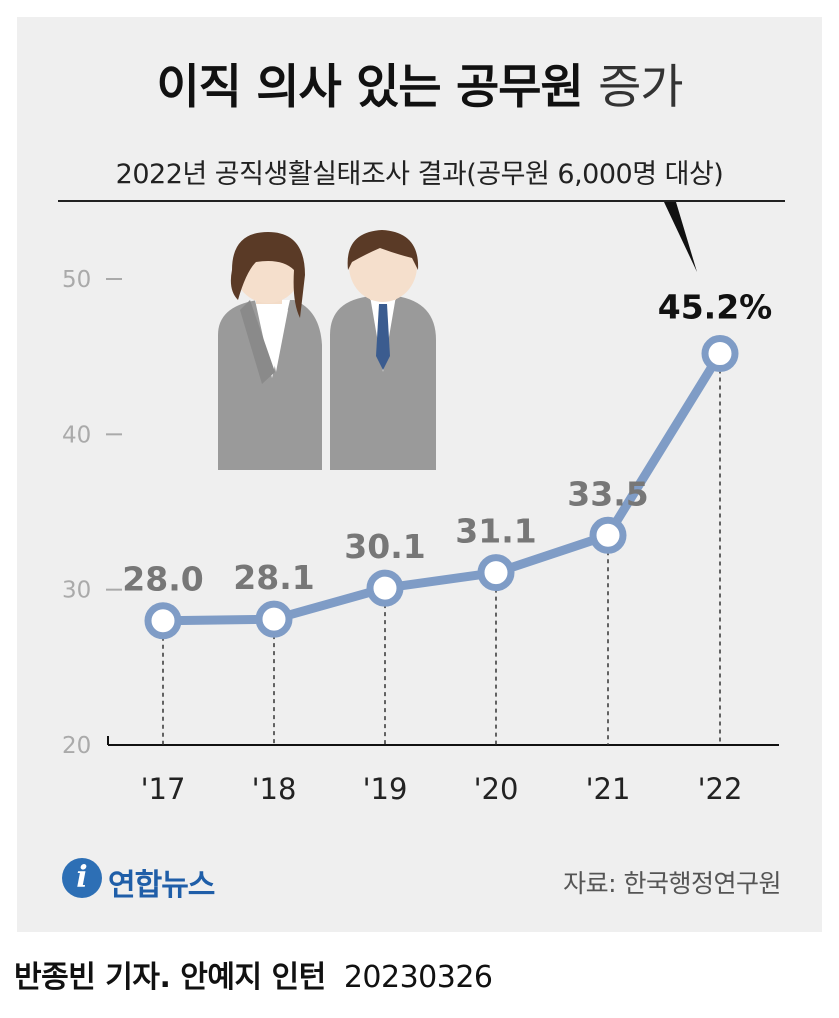  I want to click on data-label: 28.1, so click(273, 577).